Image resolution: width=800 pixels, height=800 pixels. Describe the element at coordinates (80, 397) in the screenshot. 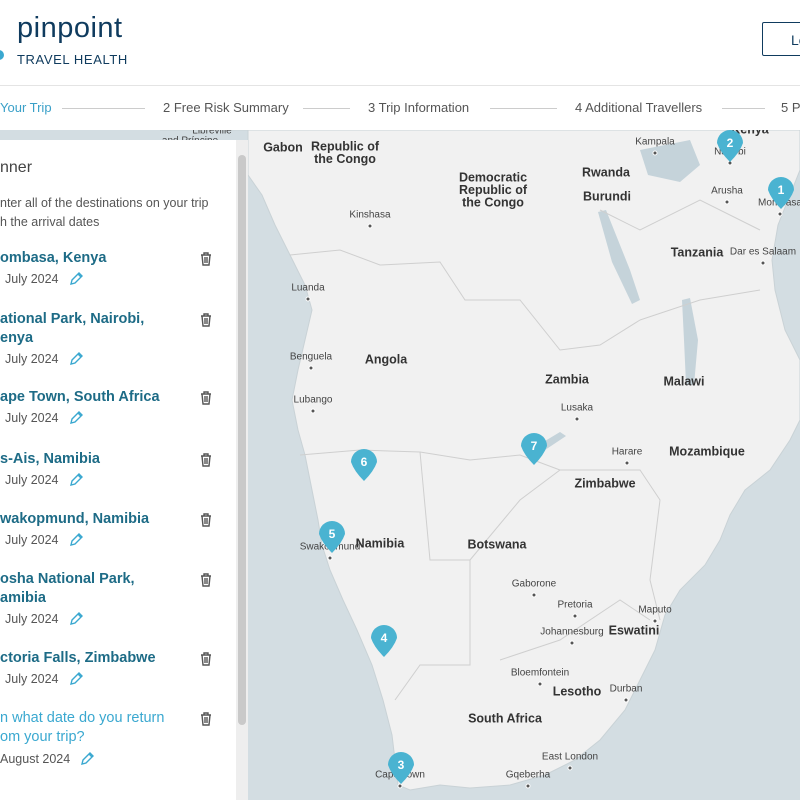

I see `destination-name: ape Town, South Africa` at that location.